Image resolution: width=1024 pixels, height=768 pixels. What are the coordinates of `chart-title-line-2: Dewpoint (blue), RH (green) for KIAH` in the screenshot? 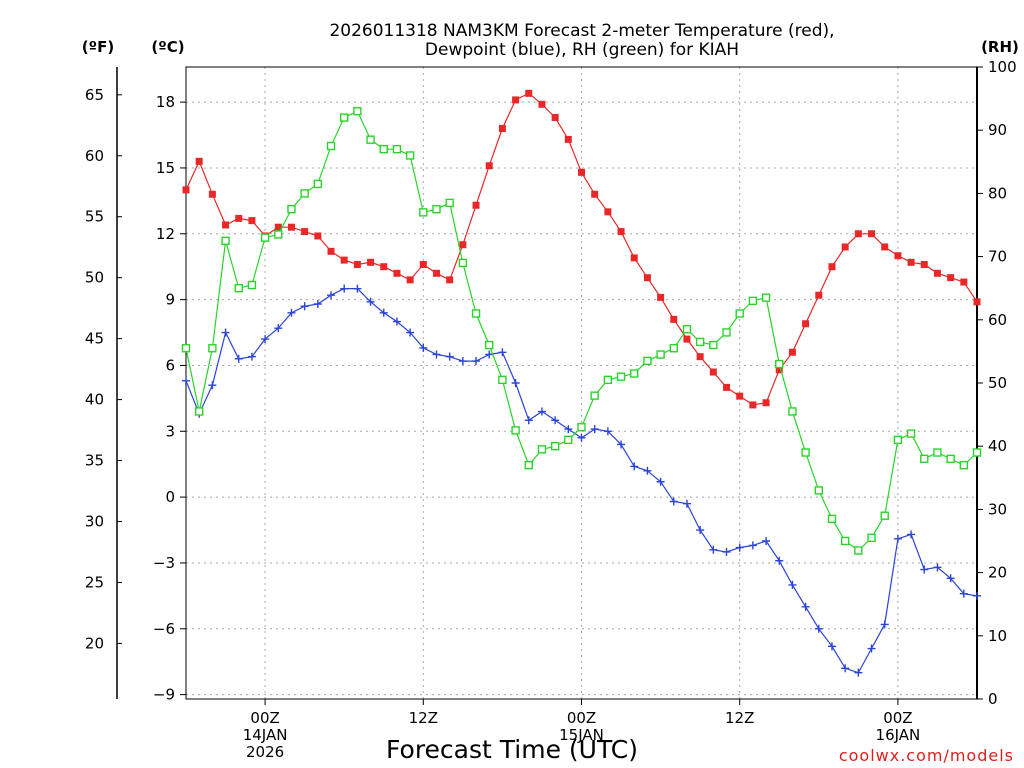 It's located at (582, 50).